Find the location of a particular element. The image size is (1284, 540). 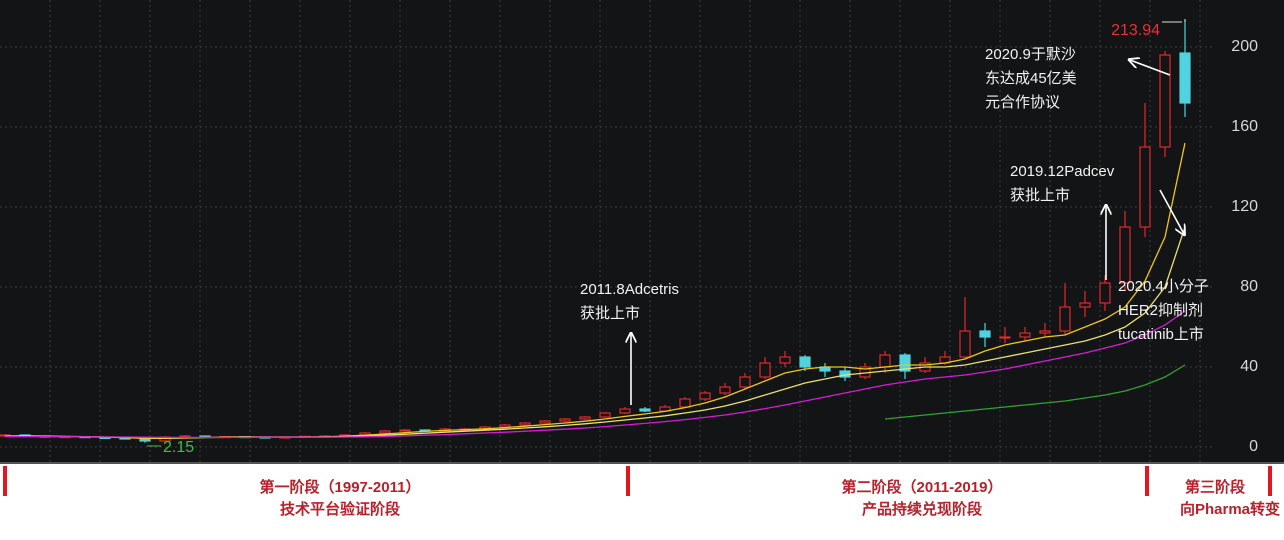

stage-markers is located at coordinates (637, 481).